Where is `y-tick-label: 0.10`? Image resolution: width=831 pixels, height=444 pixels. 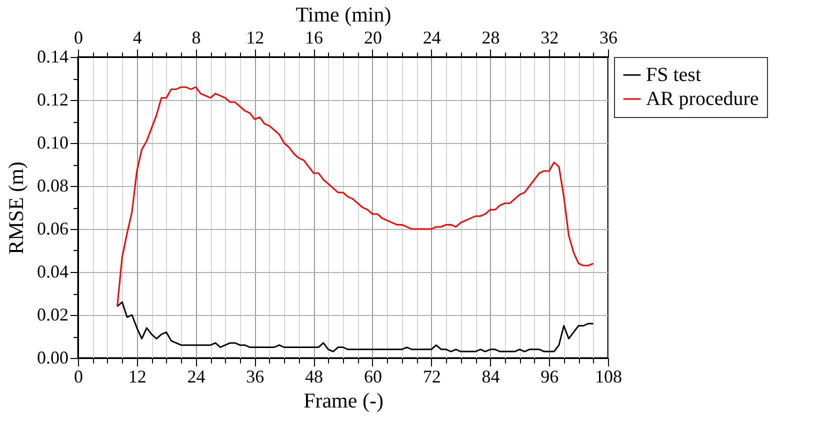
y-tick-label: 0.10 is located at coordinates (52, 142).